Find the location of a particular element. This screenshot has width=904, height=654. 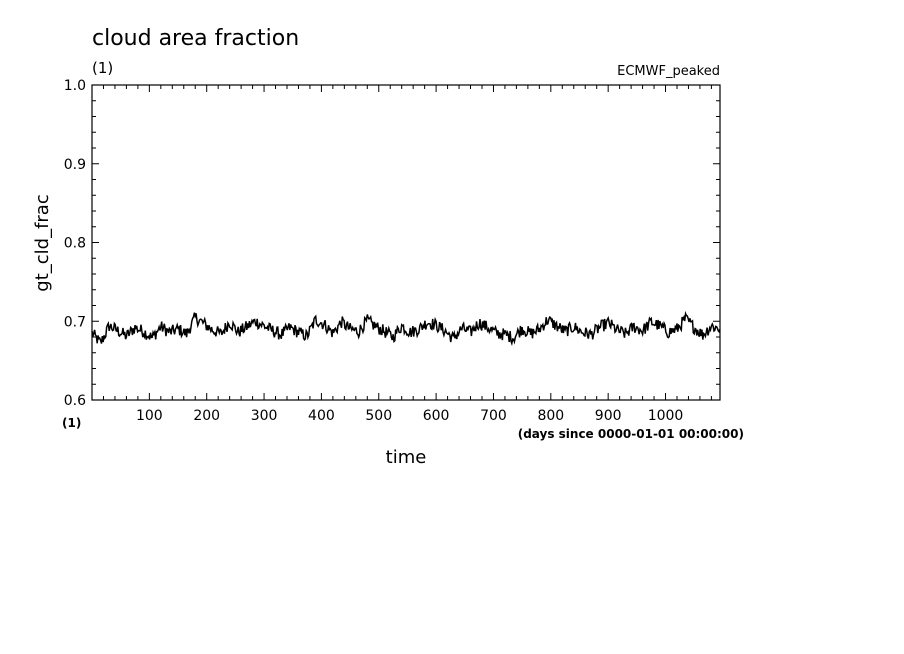

chart-subtitle: ECMWF_peaked is located at coordinates (668, 71).